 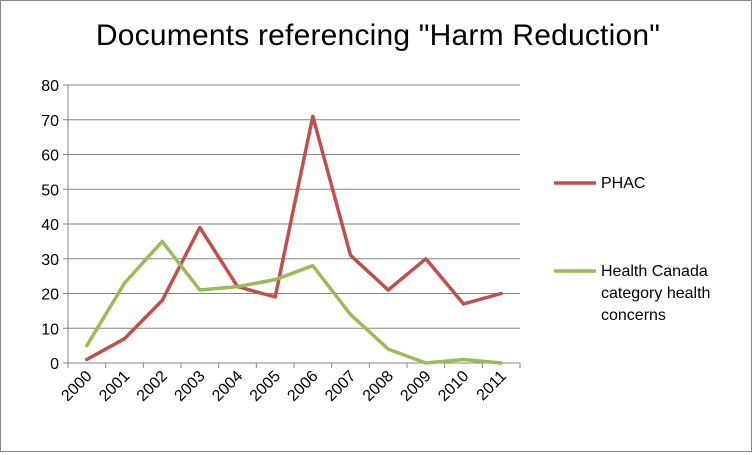 I want to click on legend-label: PHAC, so click(x=623, y=183).